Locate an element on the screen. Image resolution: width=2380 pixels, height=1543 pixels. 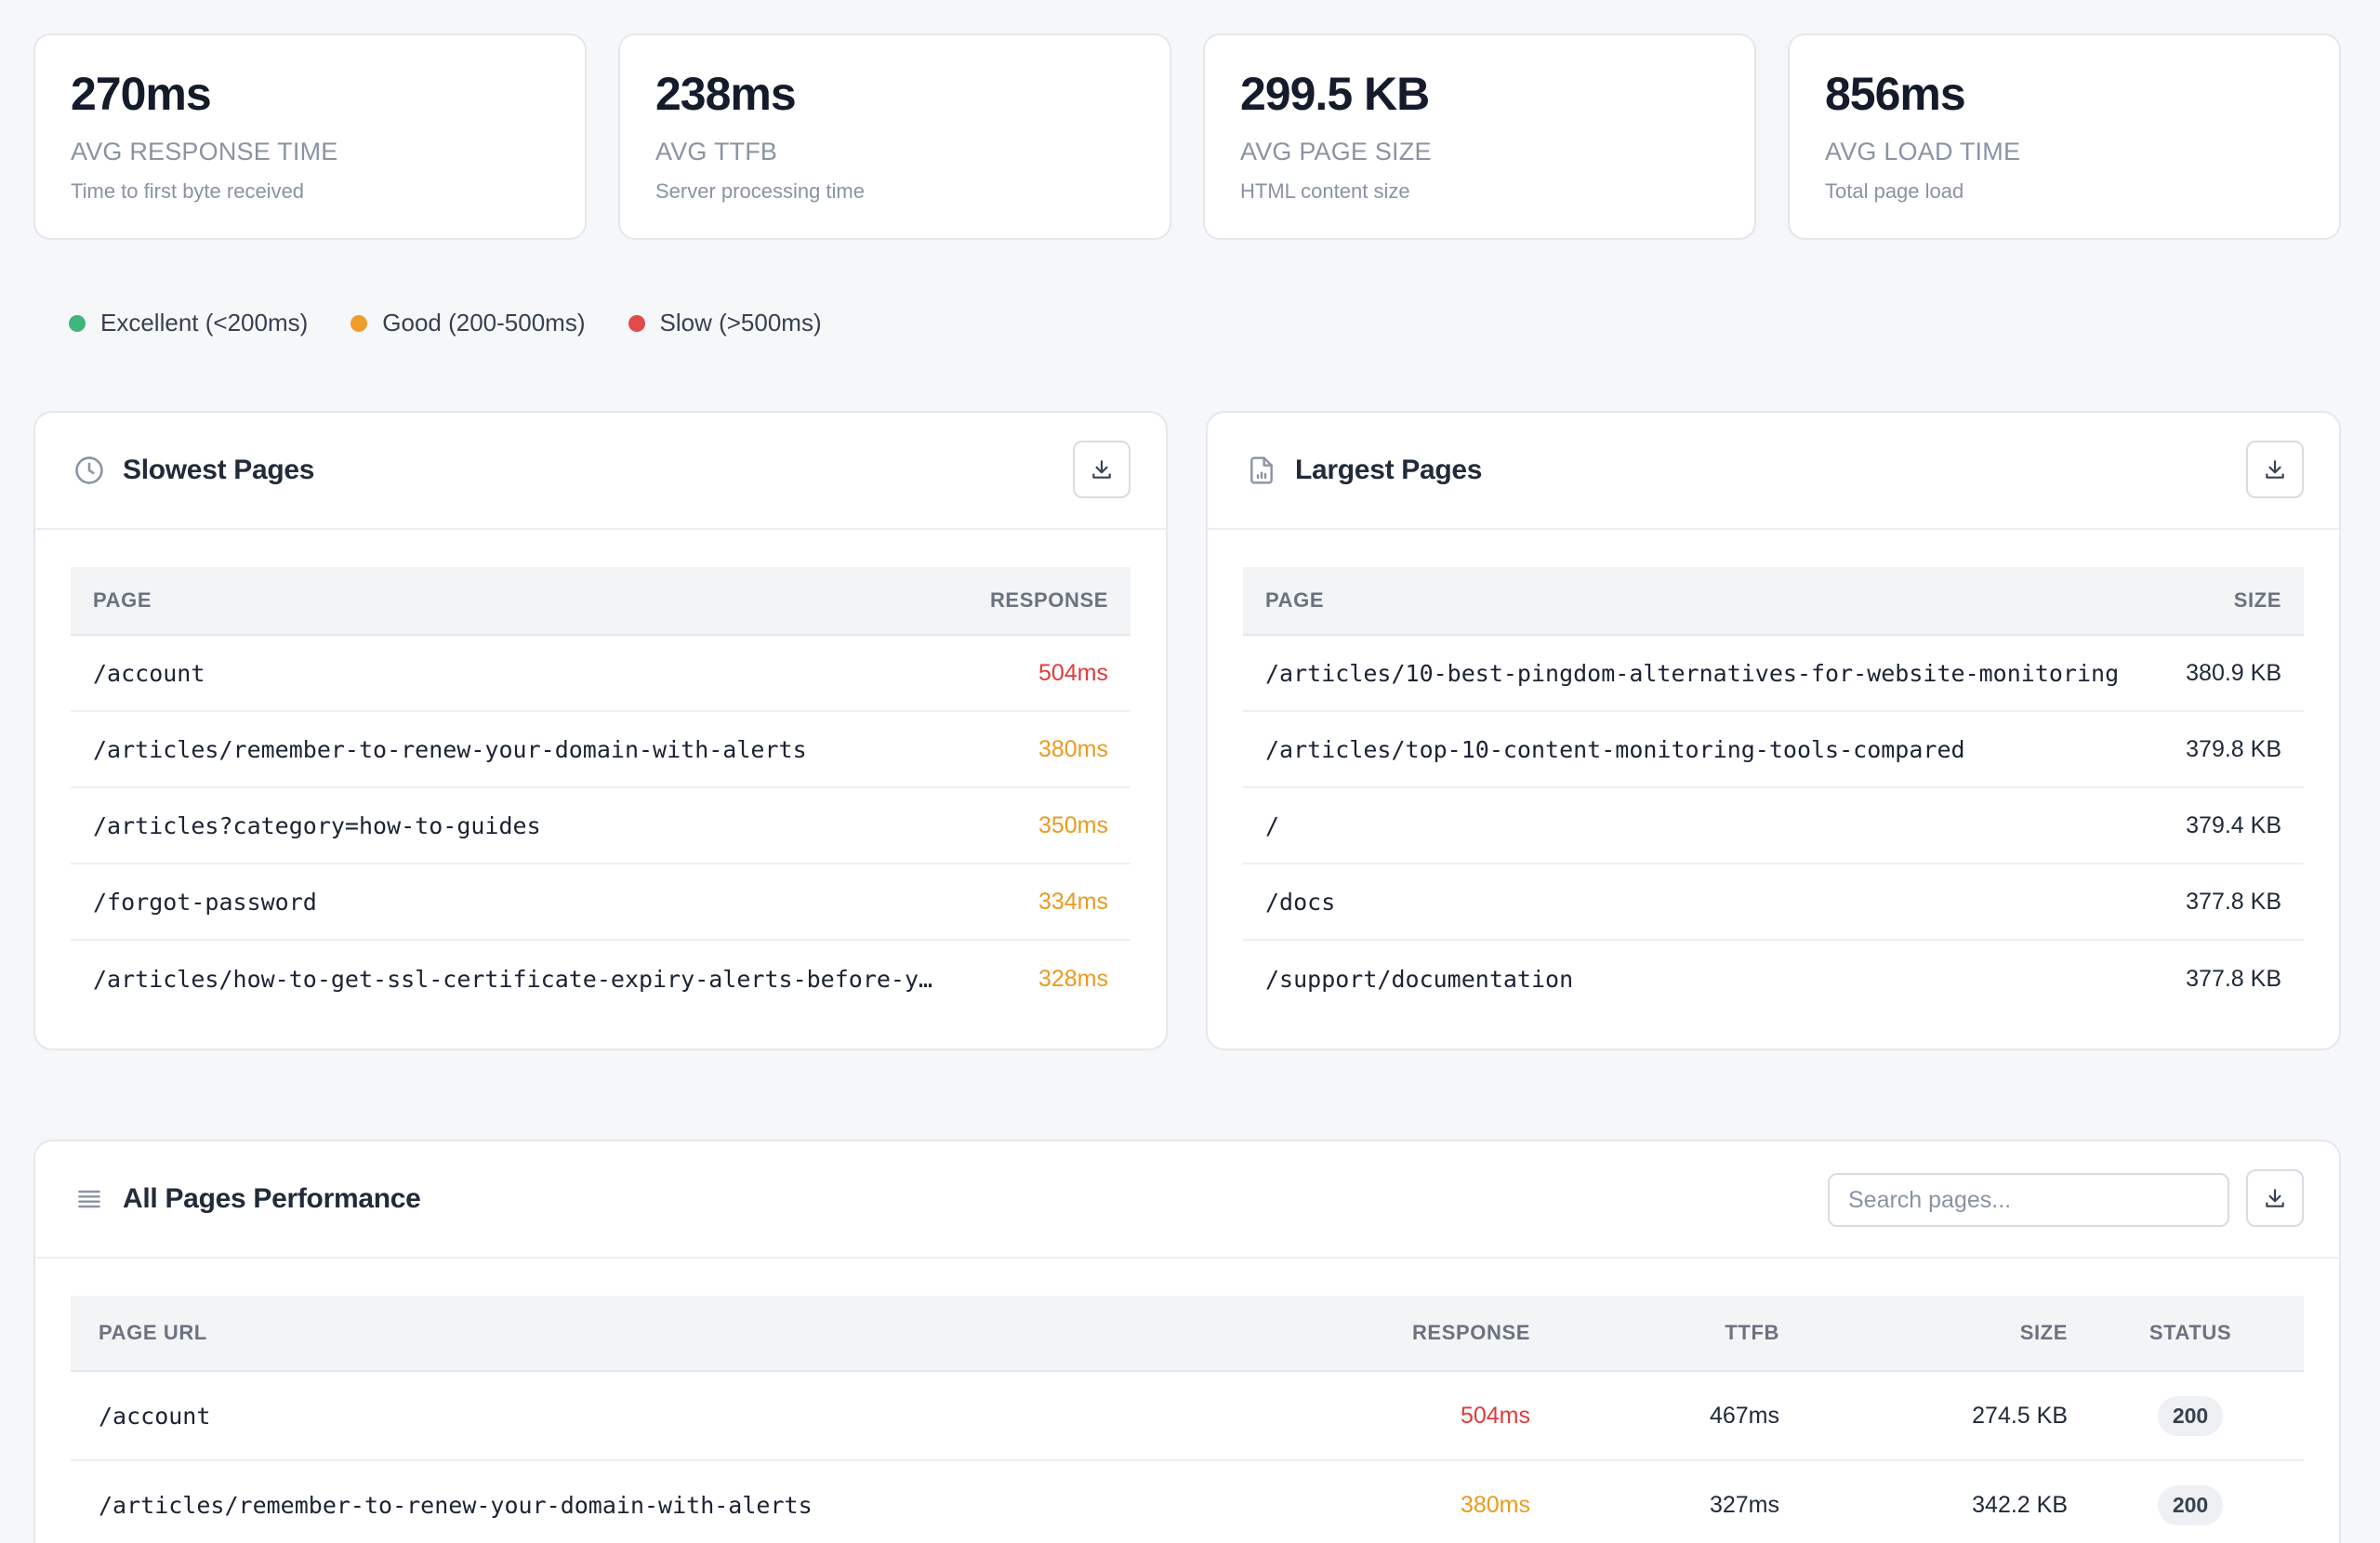
legend-item-good: Good (200-500ms) is located at coordinates (468, 323).